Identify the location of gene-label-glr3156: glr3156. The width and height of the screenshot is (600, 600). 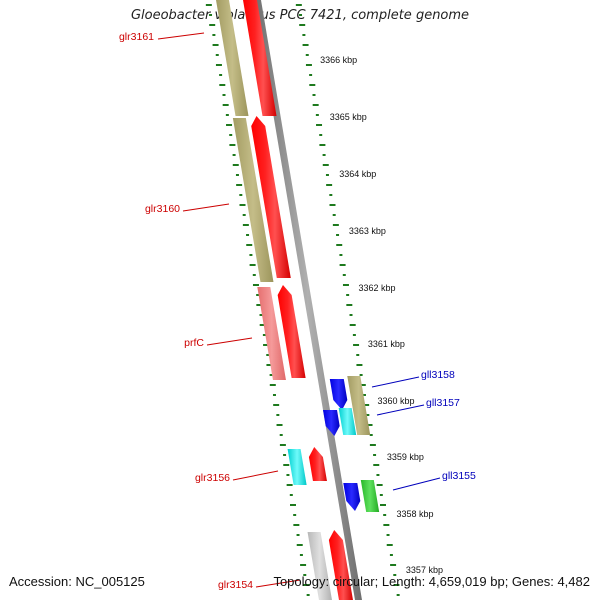
(212, 478).